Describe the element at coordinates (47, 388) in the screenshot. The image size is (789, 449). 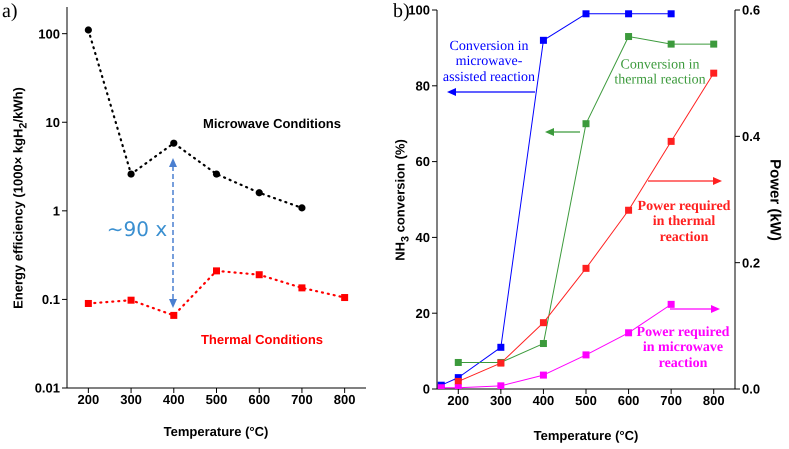
I see `y-tick-label: 0.01` at that location.